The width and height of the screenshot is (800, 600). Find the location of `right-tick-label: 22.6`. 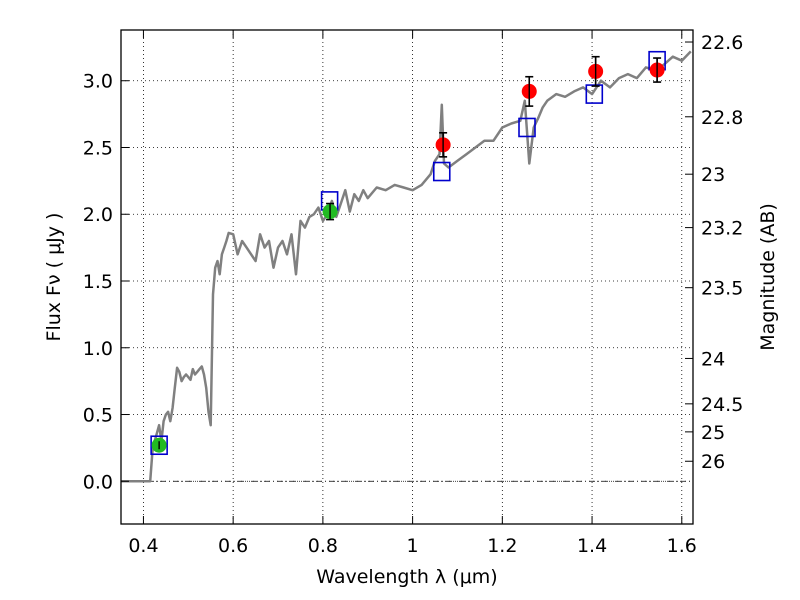

right-tick-label: 22.6 is located at coordinates (722, 43).